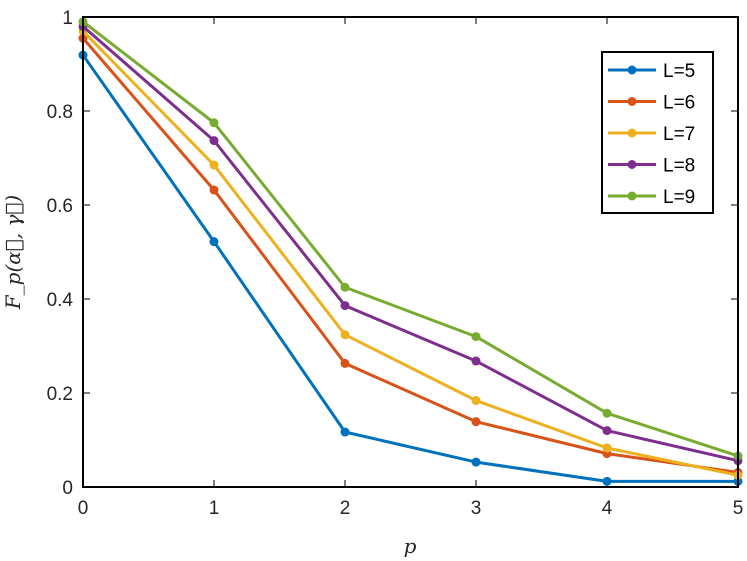 This screenshot has width=747, height=561. I want to click on legend-label: L=5, so click(679, 71).